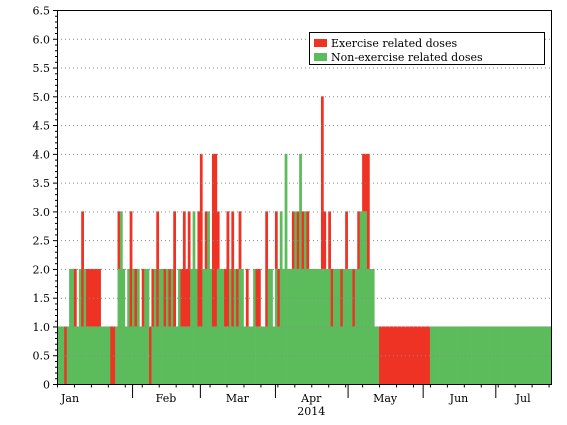 This screenshot has width=567, height=425. What do you see at coordinates (394, 43) in the screenshot?
I see `legend-label-exercise: Exercise related doses` at bounding box center [394, 43].